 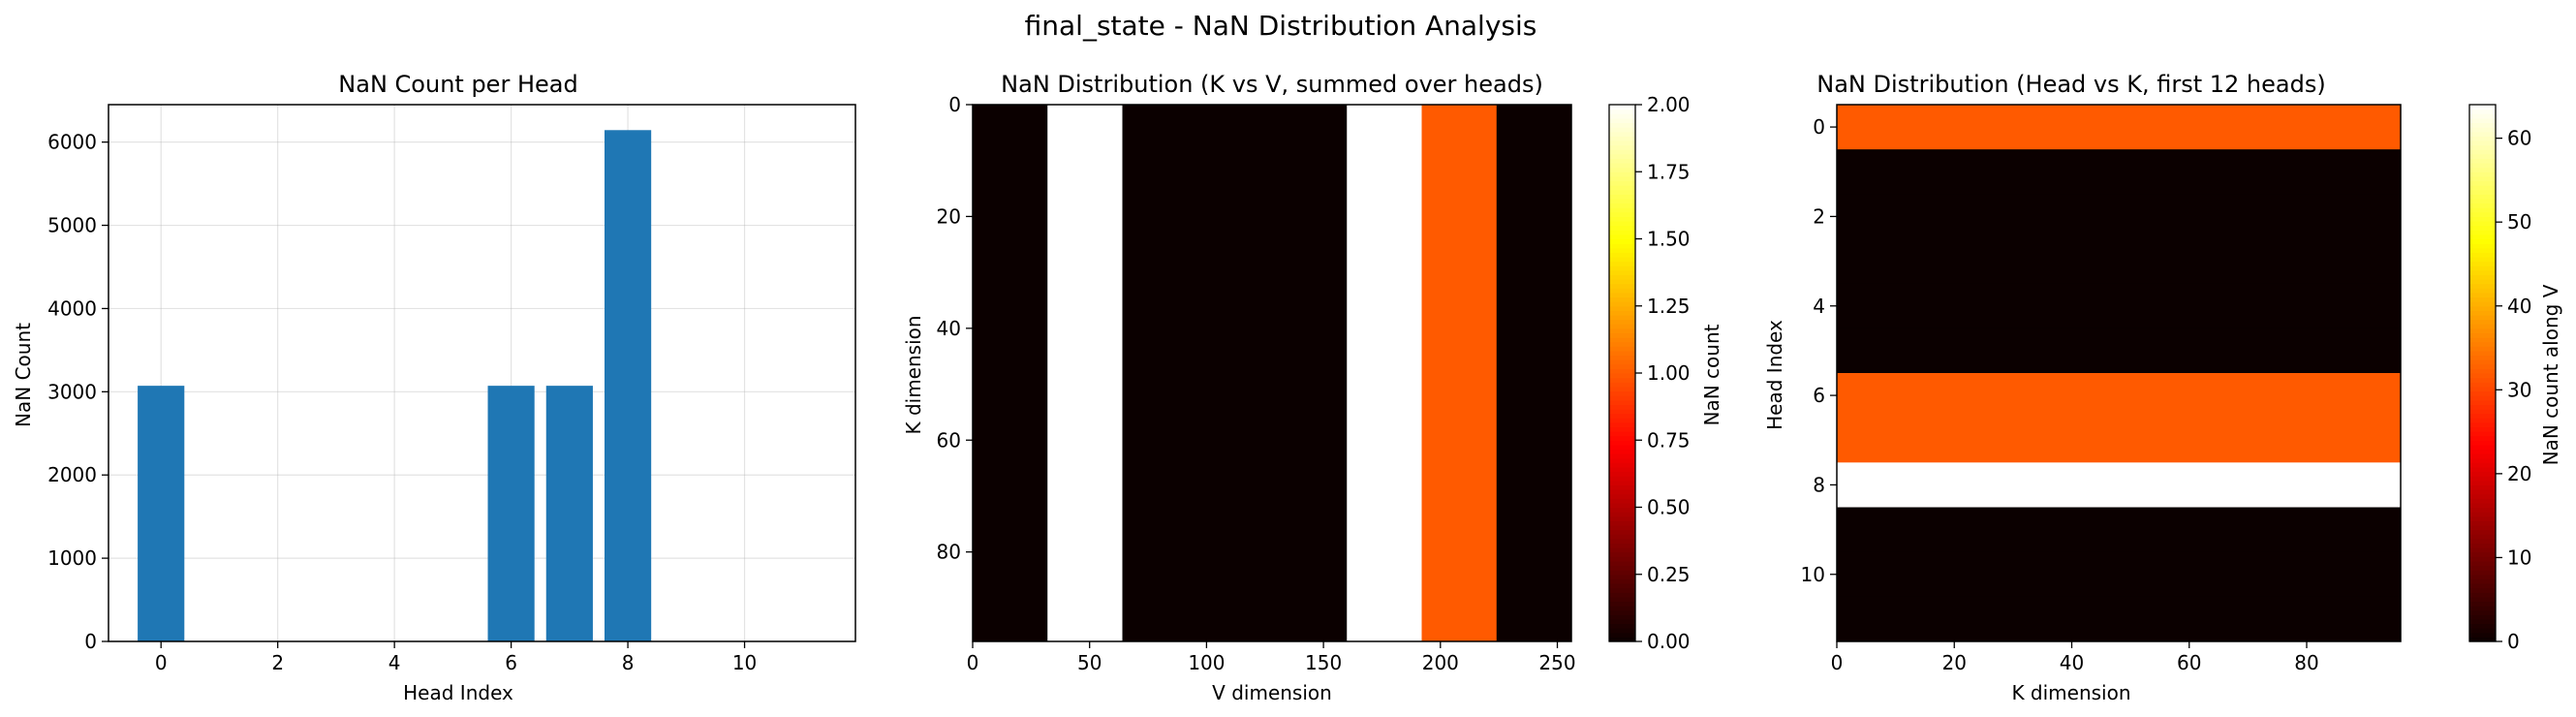 I want to click on x-tick-label: 4, so click(x=394, y=662).